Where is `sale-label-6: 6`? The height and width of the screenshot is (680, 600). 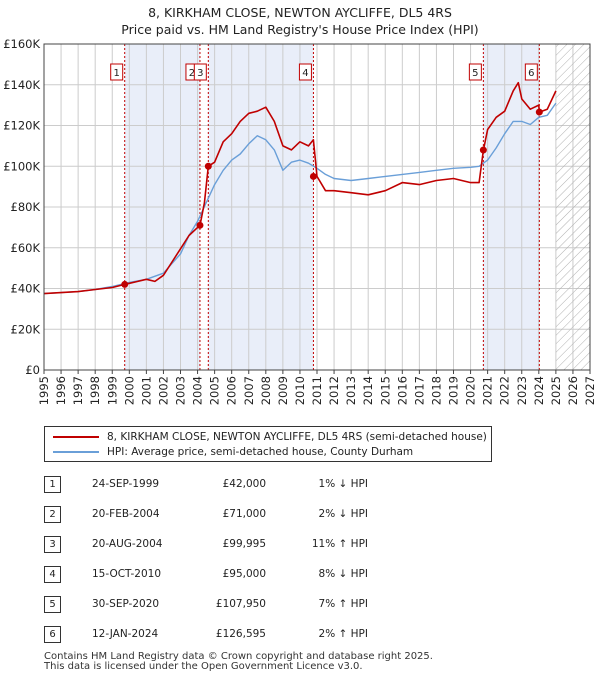 sale-label-6: 6 is located at coordinates (531, 73).